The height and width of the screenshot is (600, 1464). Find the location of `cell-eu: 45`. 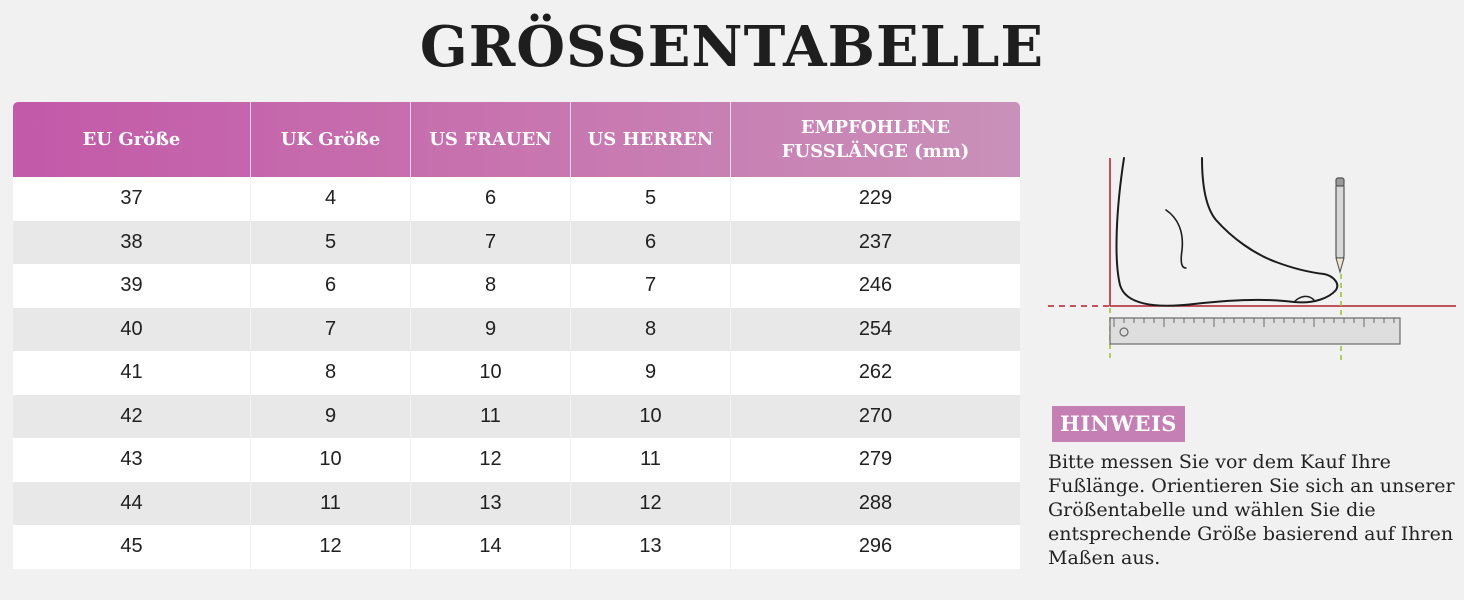

cell-eu: 45 is located at coordinates (132, 547).